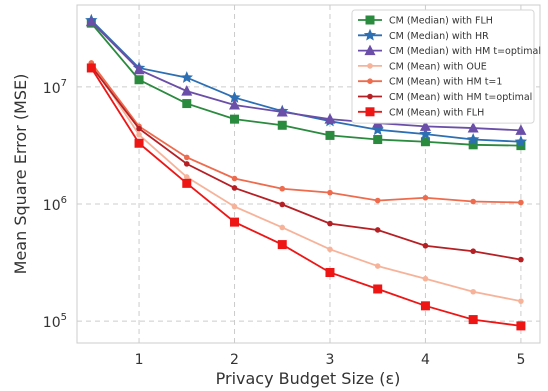 The image size is (548, 391). I want to click on x-tick-label: 1, so click(139, 360).